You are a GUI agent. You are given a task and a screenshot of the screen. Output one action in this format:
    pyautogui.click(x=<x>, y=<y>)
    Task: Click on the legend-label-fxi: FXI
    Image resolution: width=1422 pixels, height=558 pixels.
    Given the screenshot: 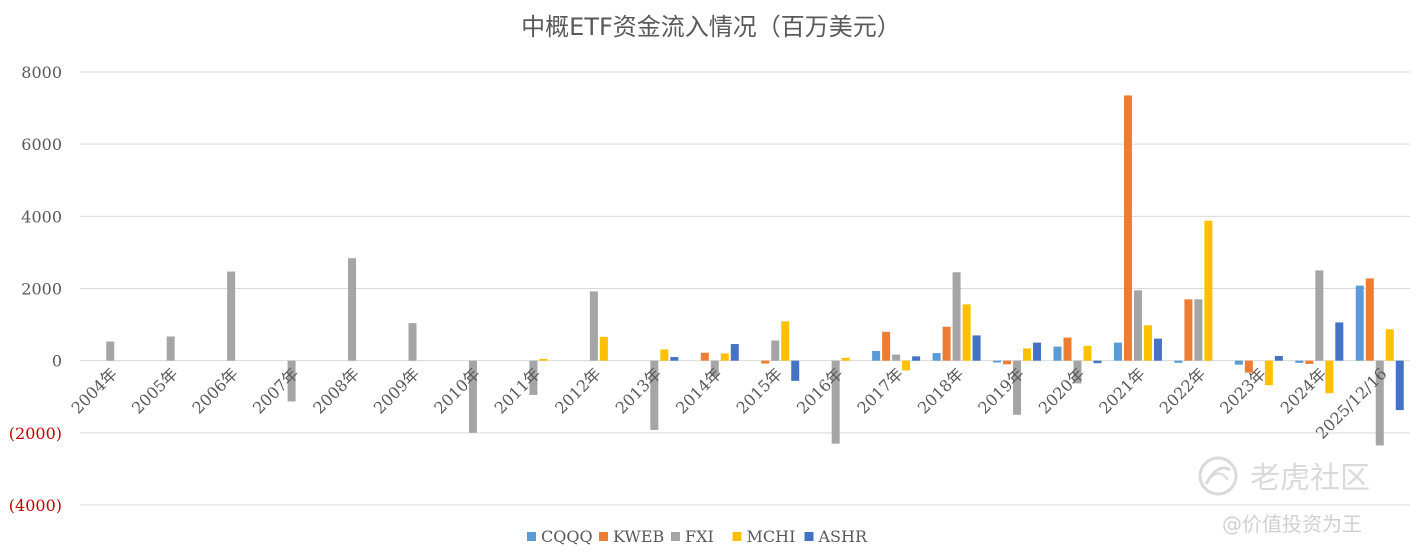 What is the action you would take?
    pyautogui.click(x=699, y=536)
    